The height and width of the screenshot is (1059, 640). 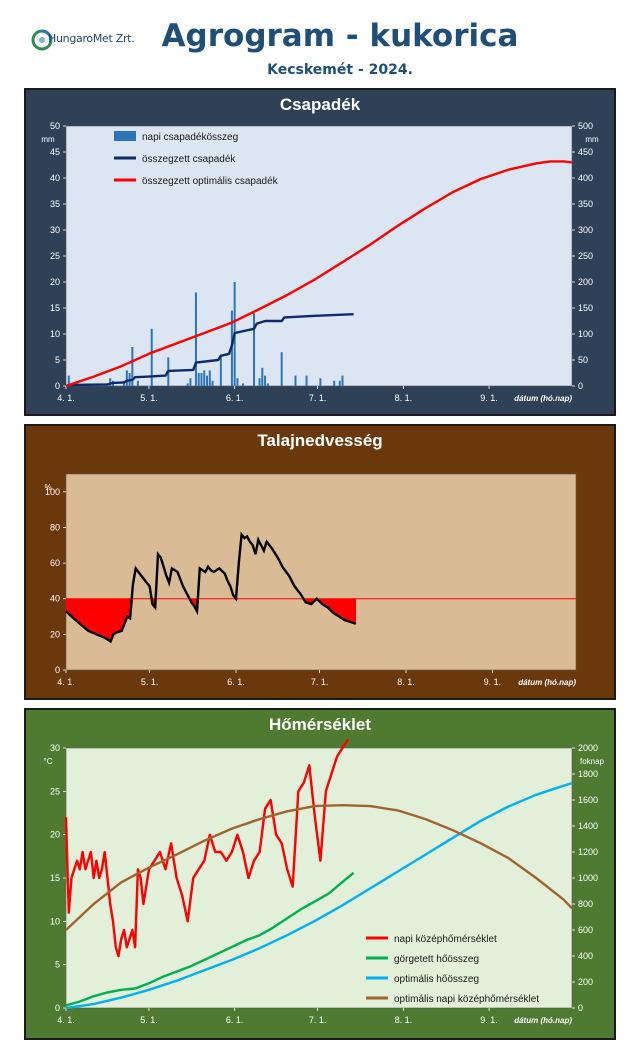 What do you see at coordinates (445, 939) in the screenshot?
I see `legend-label: napi középhőmérséklet` at bounding box center [445, 939].